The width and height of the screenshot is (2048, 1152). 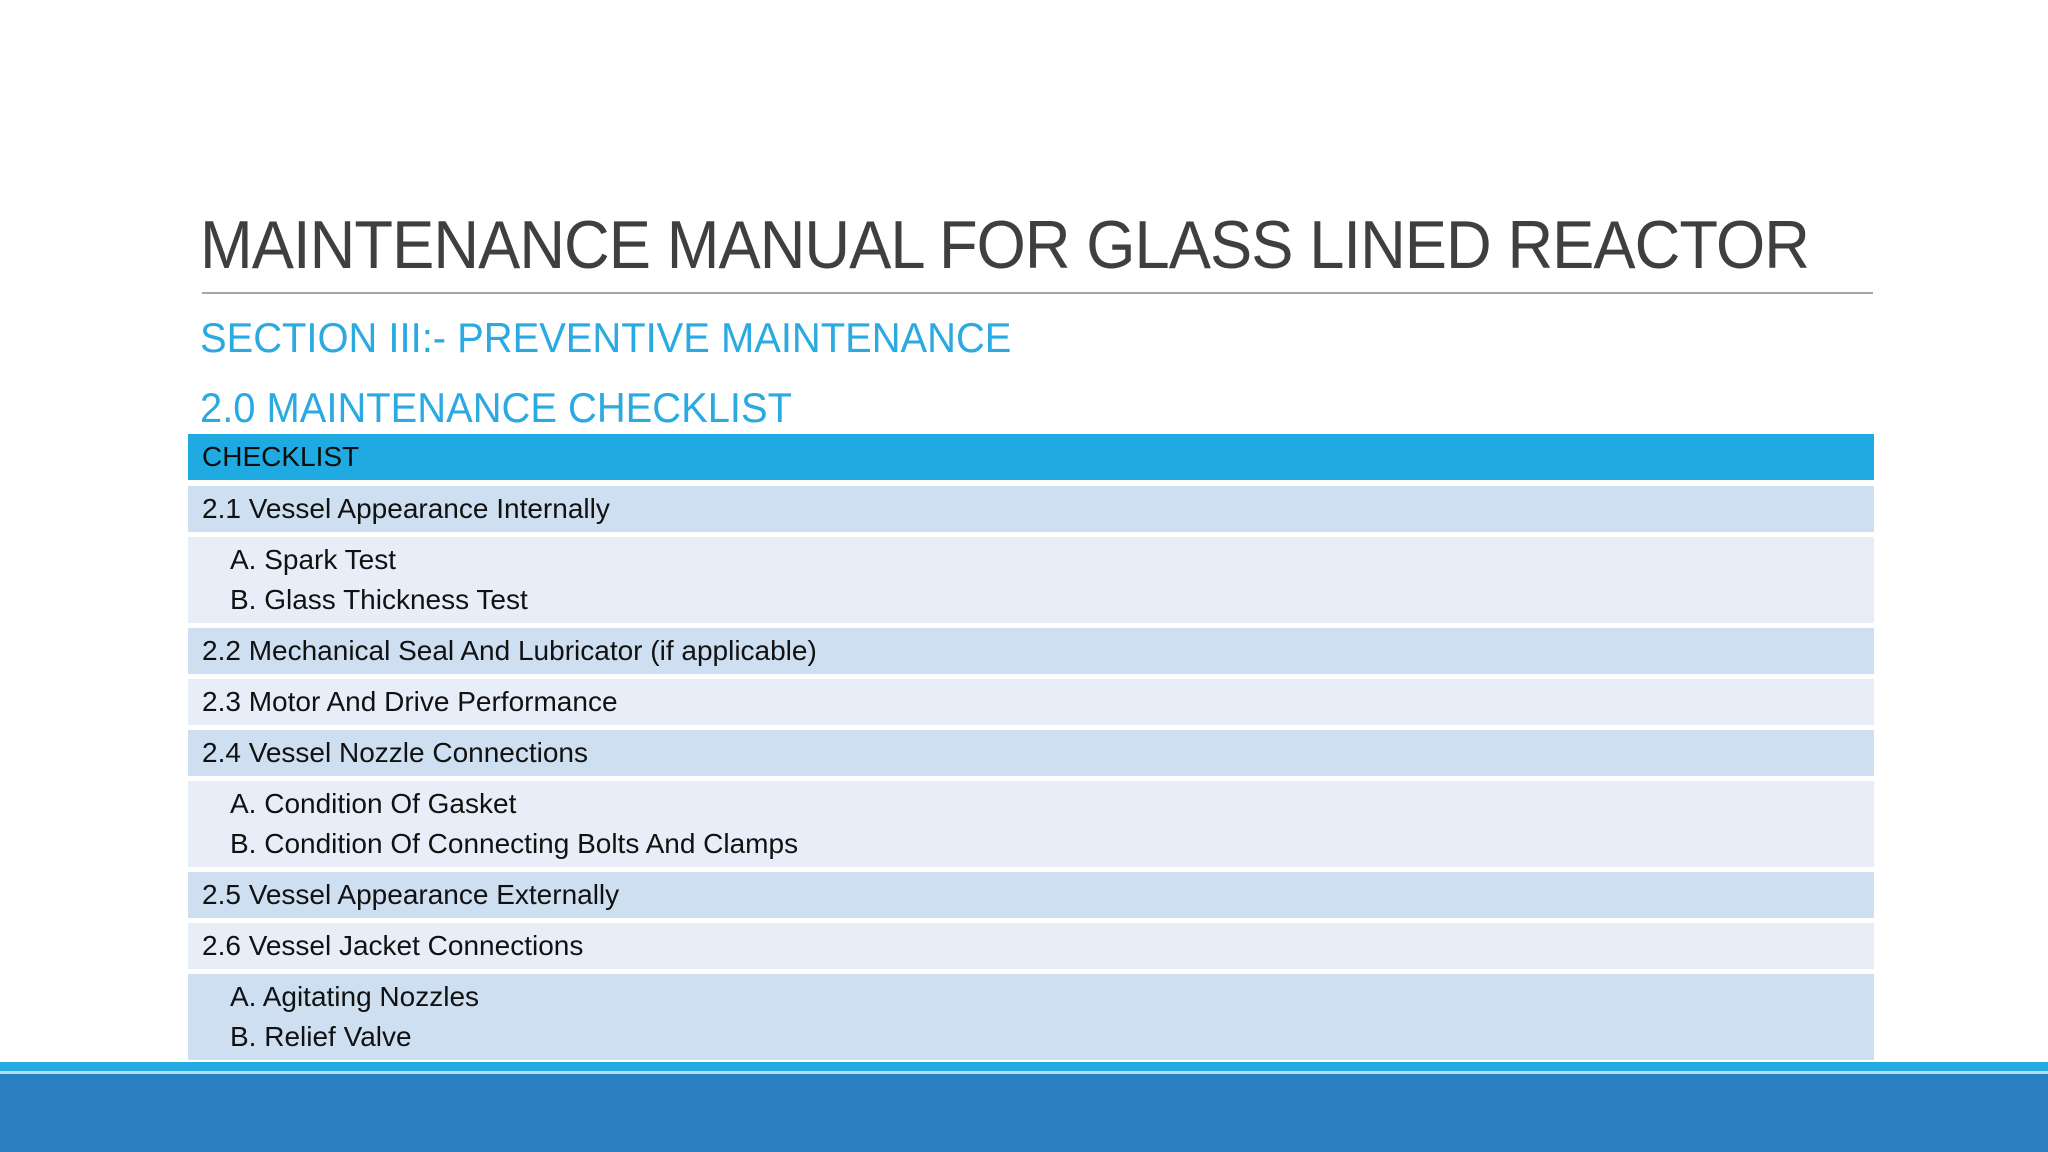 What do you see at coordinates (395, 752) in the screenshot?
I see `checklist-item-text: 2.4 Vessel Nozzle Connections` at bounding box center [395, 752].